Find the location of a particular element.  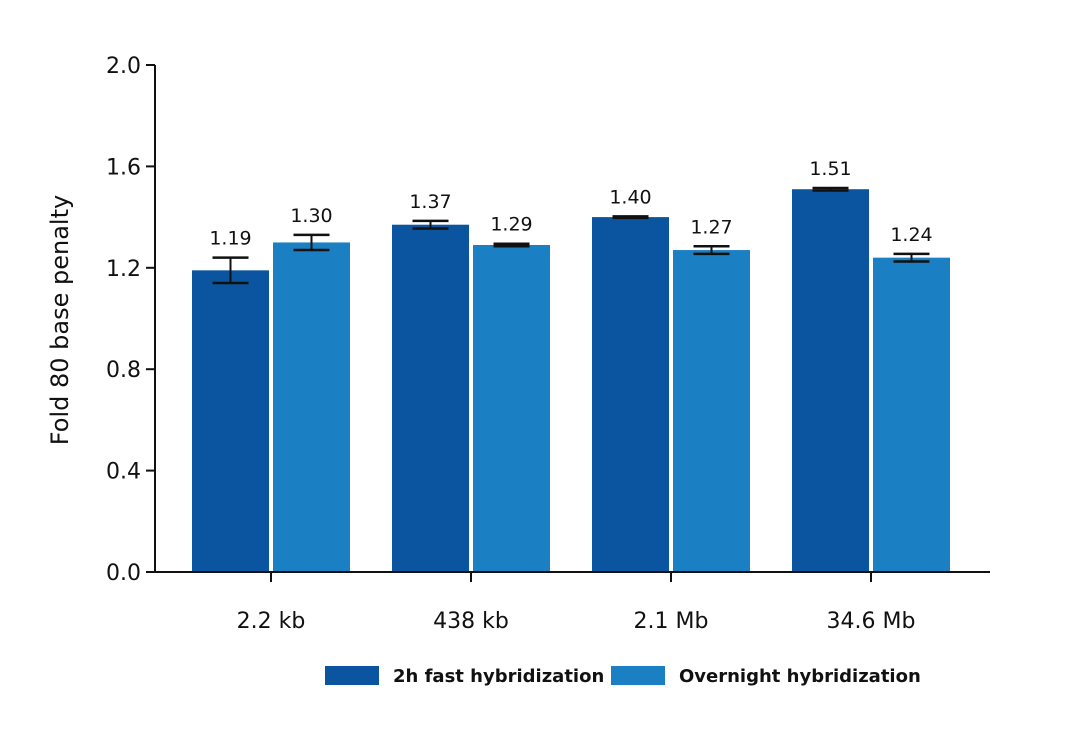

x-tick-label: 34.6 Mb is located at coordinates (871, 621).